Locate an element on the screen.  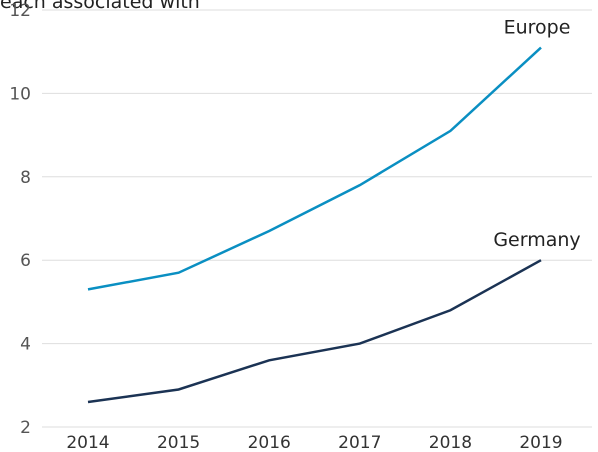
y-tick-label: 6 is located at coordinates (25, 261).